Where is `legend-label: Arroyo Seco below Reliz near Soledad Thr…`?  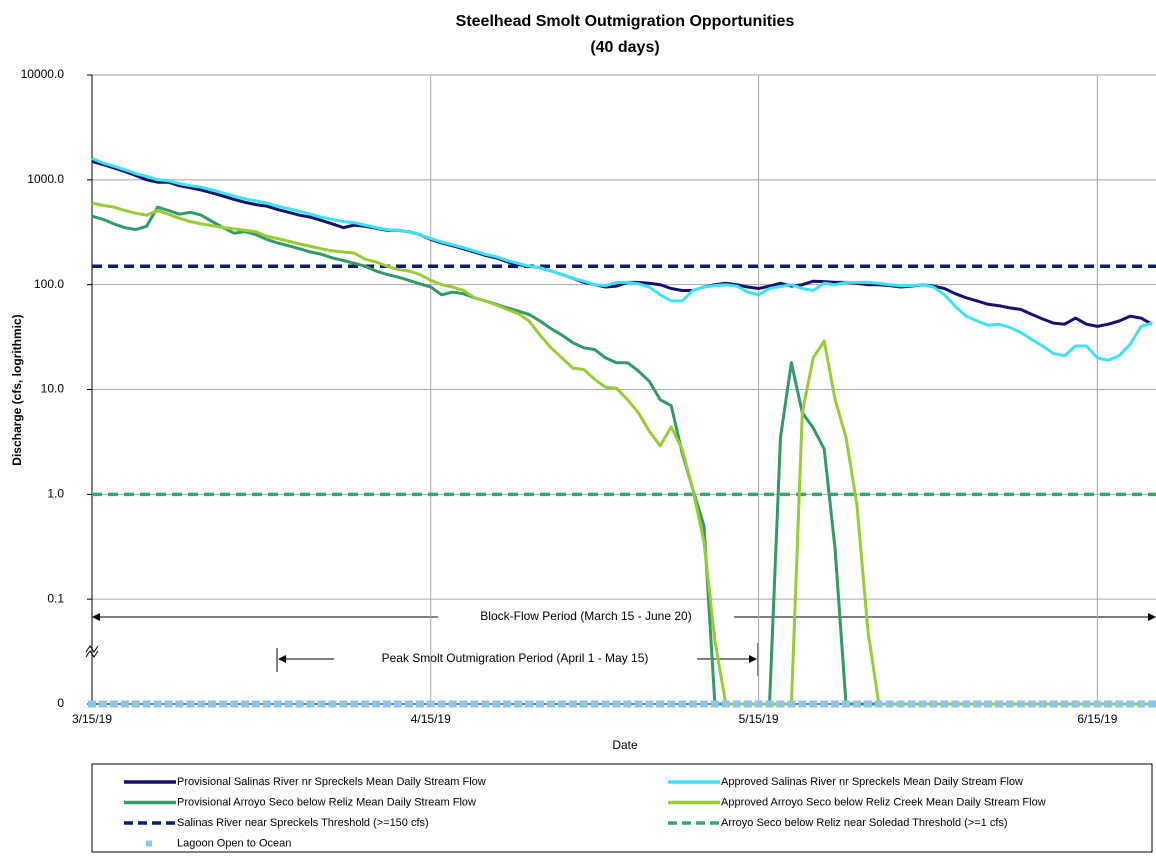
legend-label: Arroyo Seco below Reliz near Soledad Thr… is located at coordinates (864, 823).